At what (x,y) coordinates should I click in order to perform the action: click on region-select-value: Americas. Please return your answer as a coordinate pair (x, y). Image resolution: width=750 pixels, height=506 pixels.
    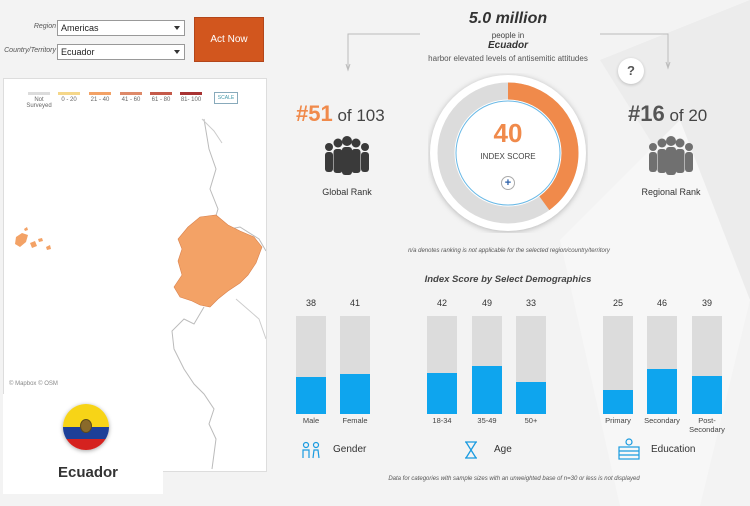
    Looking at the image, I should click on (80, 28).